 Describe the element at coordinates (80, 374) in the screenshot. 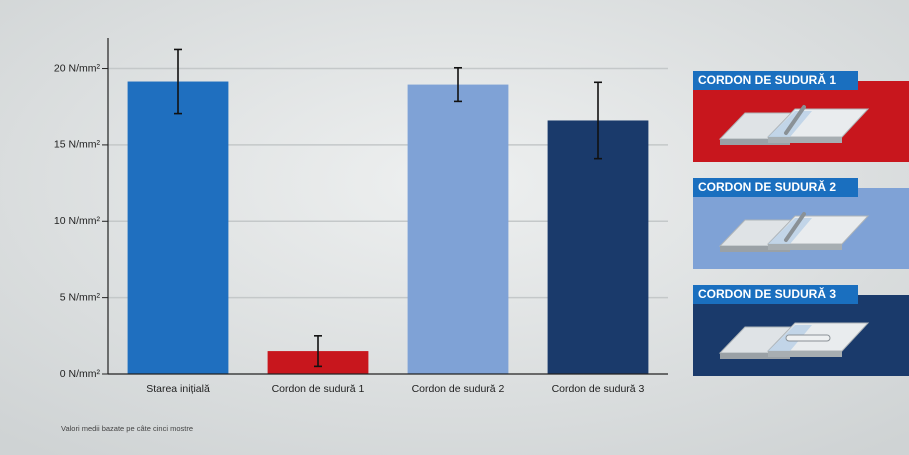

I see `y-tick-label: 0 N/mm²` at that location.